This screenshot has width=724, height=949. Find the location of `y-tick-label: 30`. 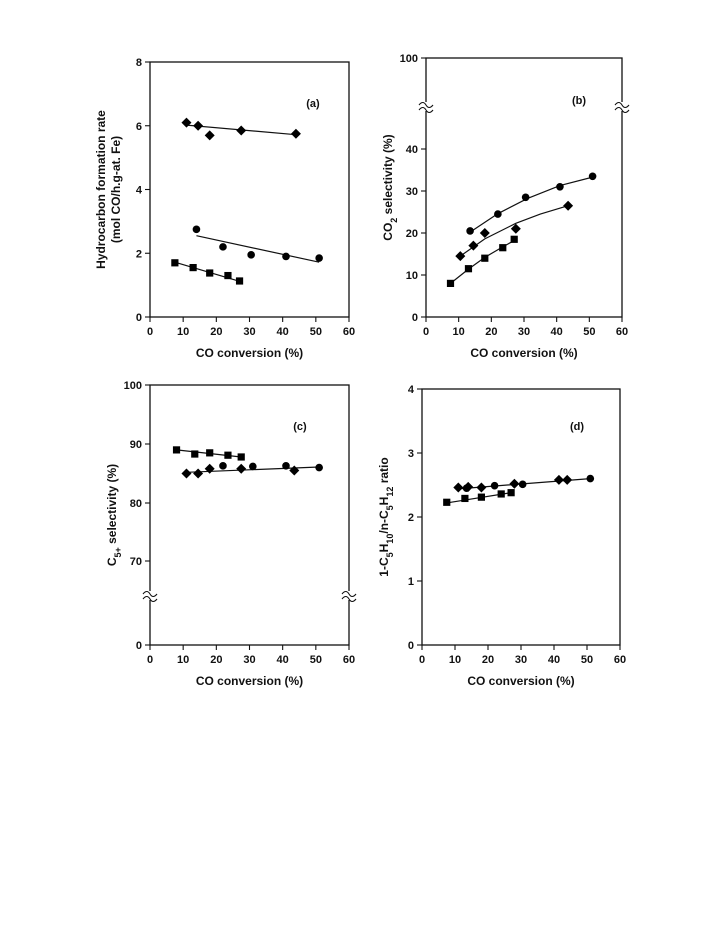

y-tick-label: 30 is located at coordinates (412, 192).